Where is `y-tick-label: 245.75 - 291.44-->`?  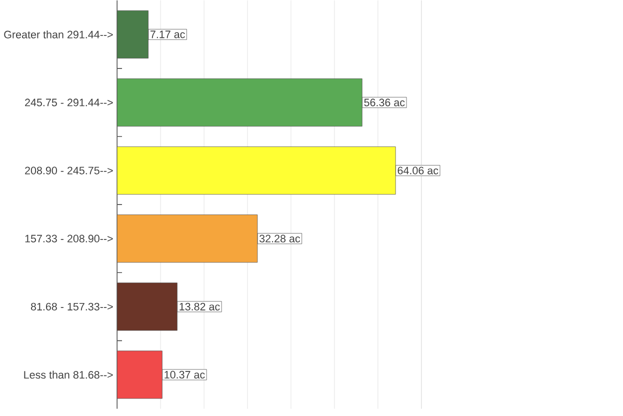
y-tick-label: 245.75 - 291.44--> is located at coordinates (69, 102).